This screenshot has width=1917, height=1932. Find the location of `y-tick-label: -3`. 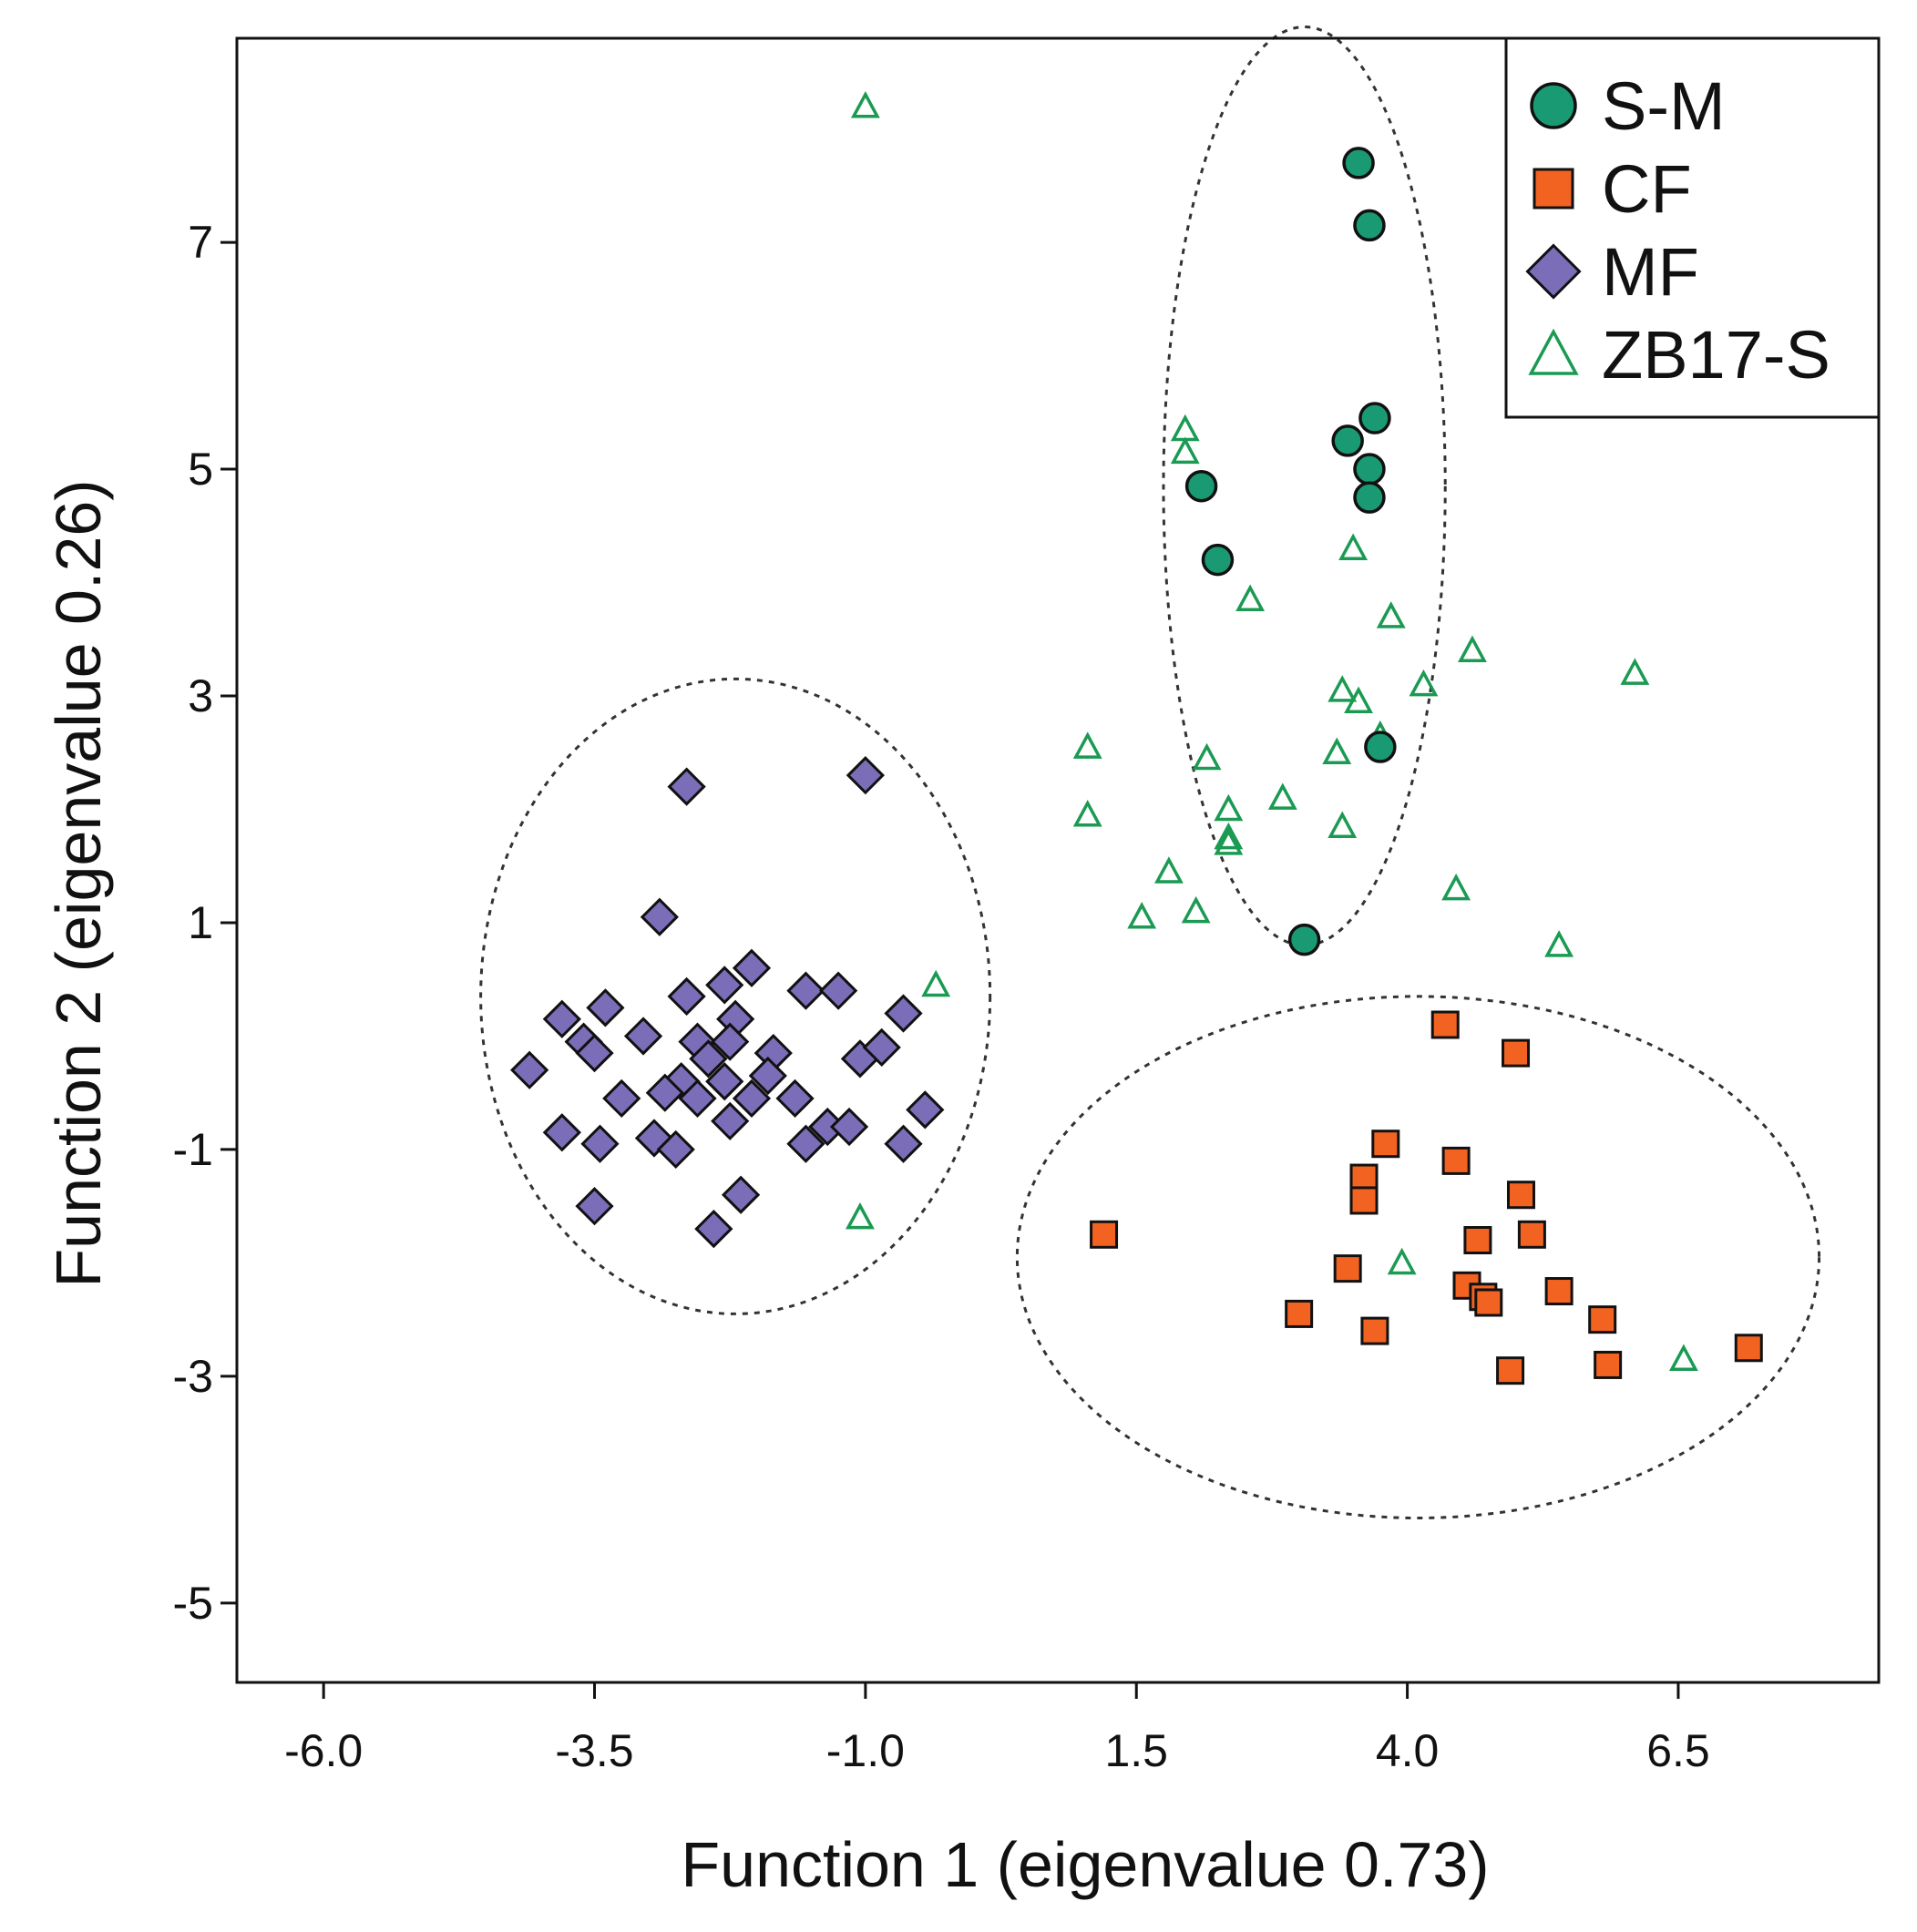

y-tick-label: -3 is located at coordinates (193, 1376).